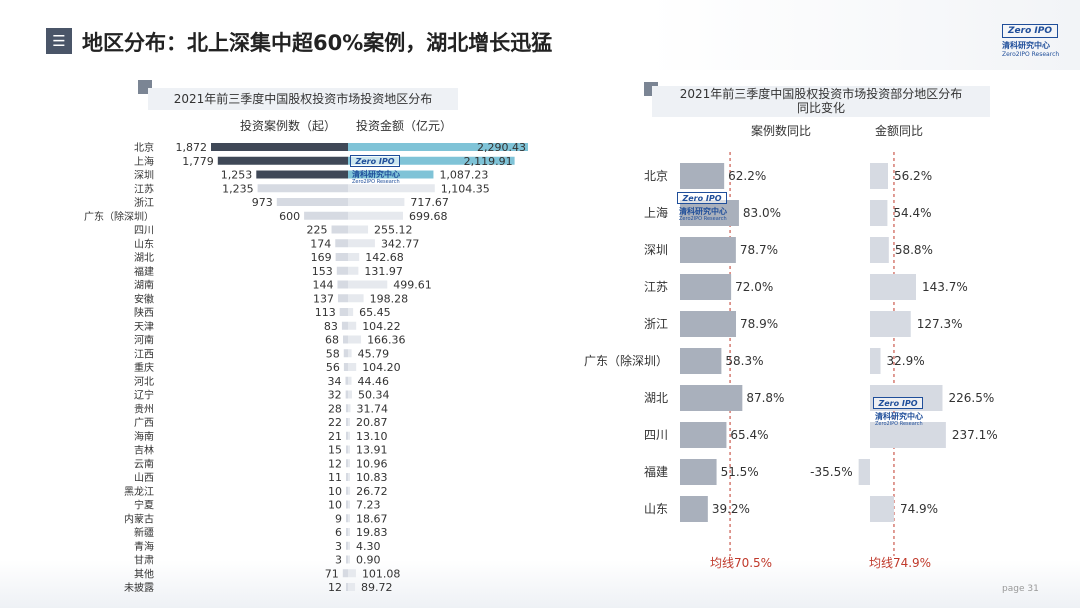  Describe the element at coordinates (332, 340) in the screenshot. I see `cases-value-label: 68` at that location.